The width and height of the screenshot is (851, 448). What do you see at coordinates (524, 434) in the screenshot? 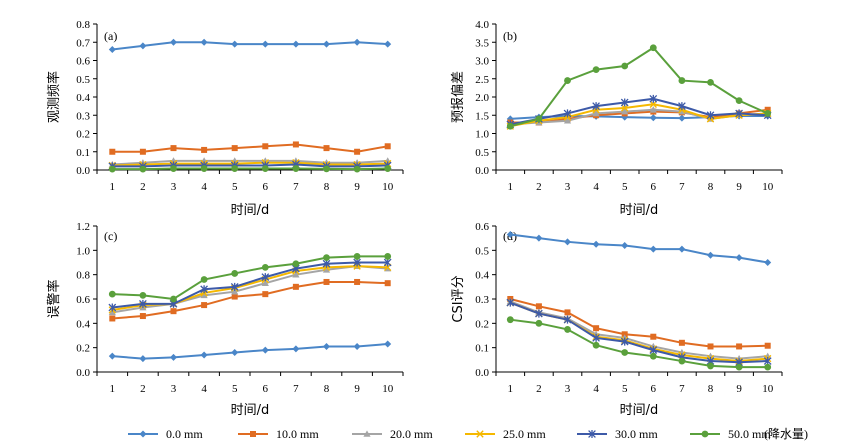
I see `legend-label: 25.0 mm` at bounding box center [524, 434].